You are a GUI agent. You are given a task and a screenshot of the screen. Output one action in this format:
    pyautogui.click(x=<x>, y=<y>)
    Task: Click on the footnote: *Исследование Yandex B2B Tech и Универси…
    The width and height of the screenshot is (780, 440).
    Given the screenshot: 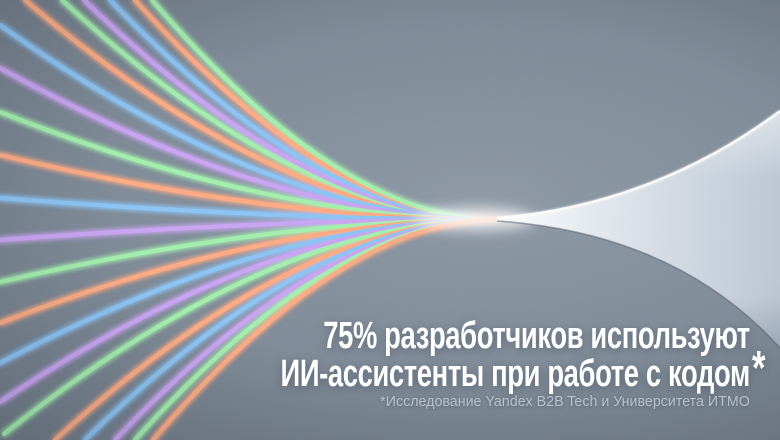 What is the action you would take?
    pyautogui.click(x=565, y=401)
    